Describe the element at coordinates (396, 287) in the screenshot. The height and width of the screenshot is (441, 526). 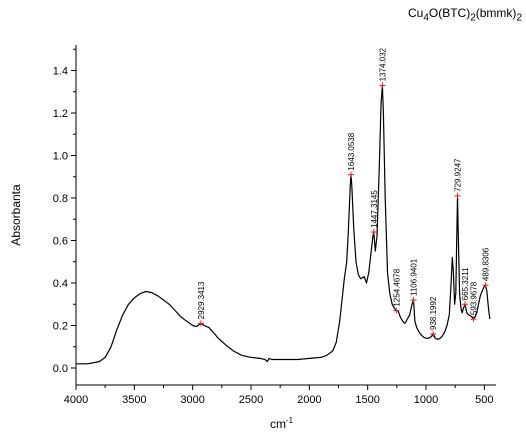
I see `peak-label: 1254.4678` at that location.